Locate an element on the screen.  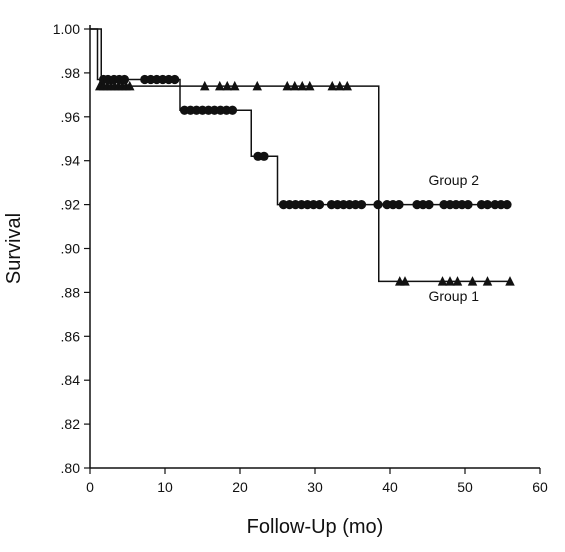
y-tick-label: .96 is located at coordinates (71, 117).